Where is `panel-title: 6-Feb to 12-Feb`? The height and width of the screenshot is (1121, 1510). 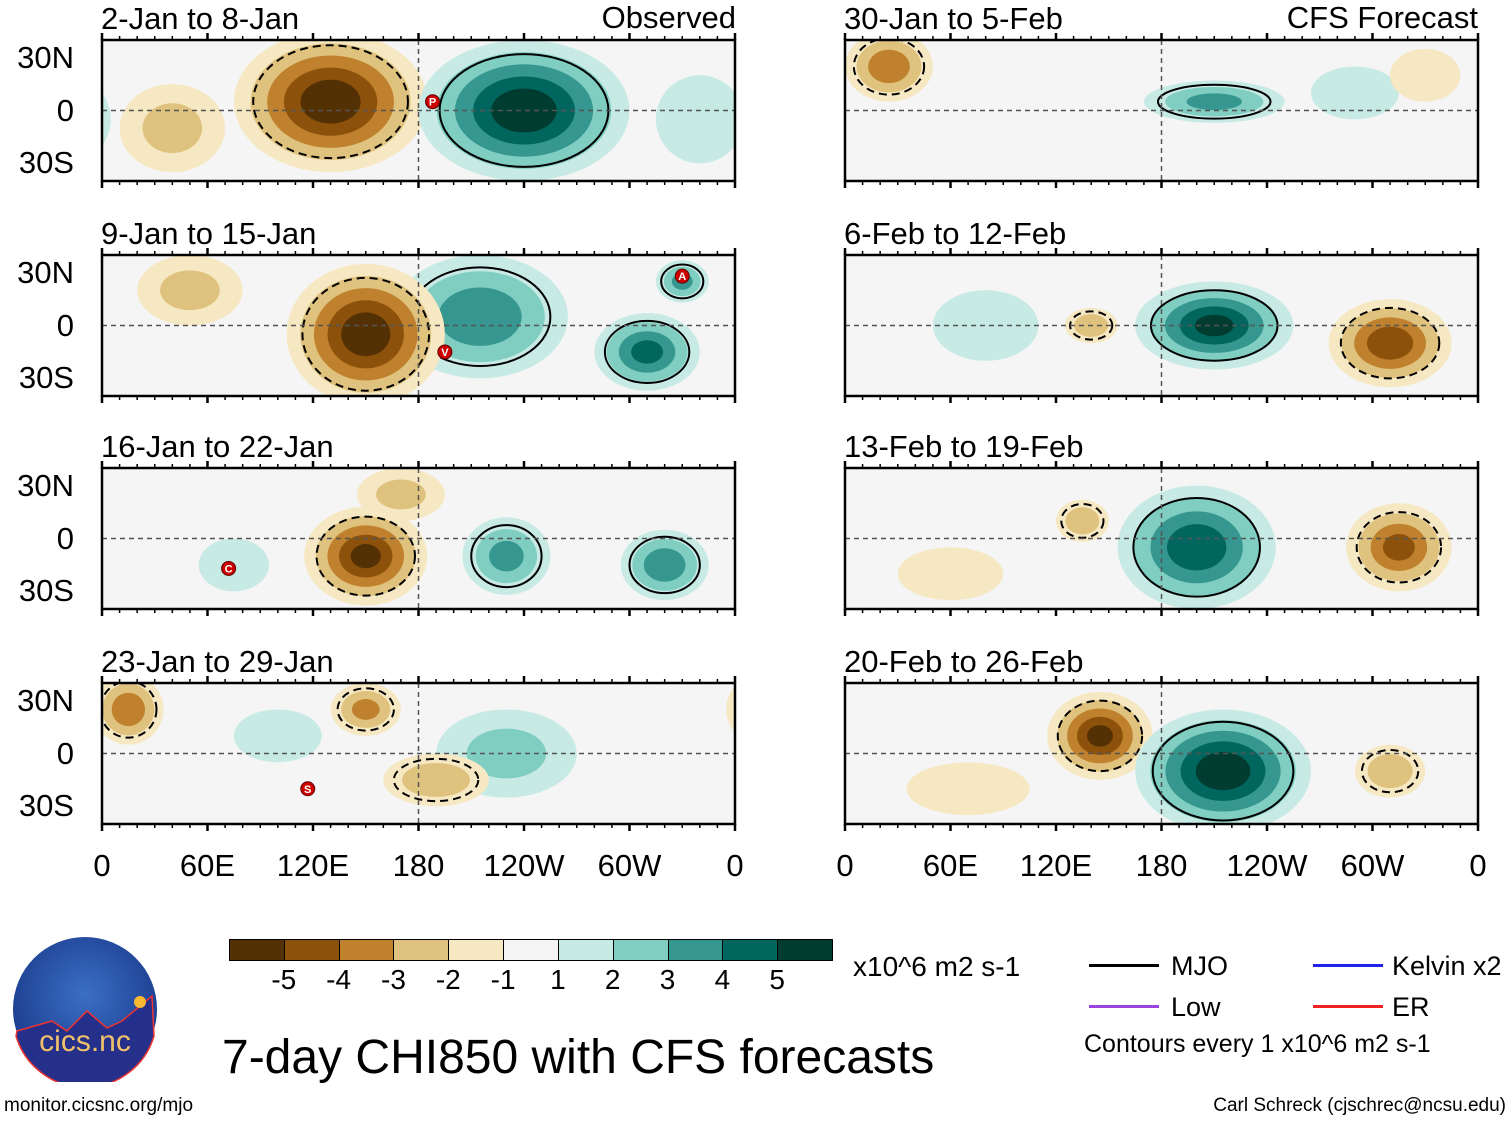 panel-title: 6-Feb to 12-Feb is located at coordinates (955, 233).